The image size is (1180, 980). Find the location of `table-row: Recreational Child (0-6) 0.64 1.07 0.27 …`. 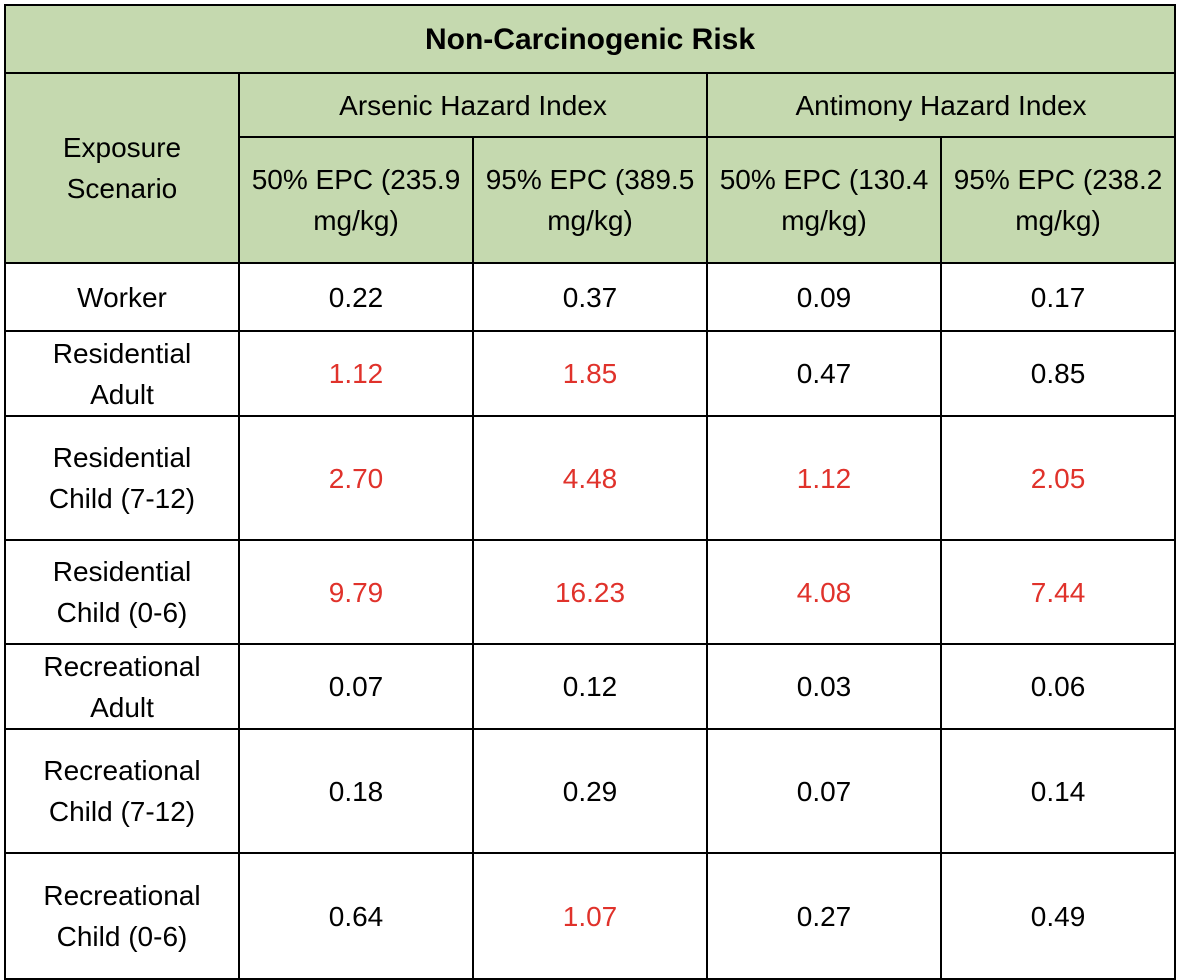

table-row: Recreational Child (0-6) 0.64 1.07 0.27 … is located at coordinates (590, 916).